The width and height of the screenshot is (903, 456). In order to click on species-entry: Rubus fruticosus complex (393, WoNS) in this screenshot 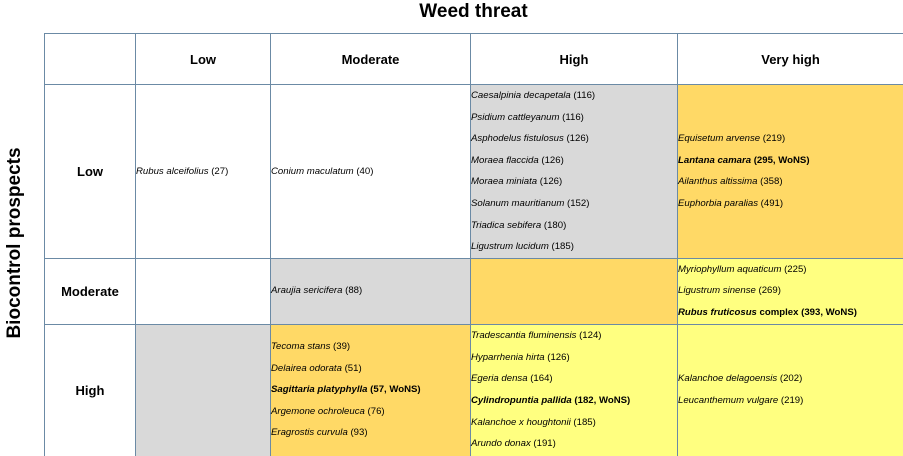, I will do `click(790, 313)`.